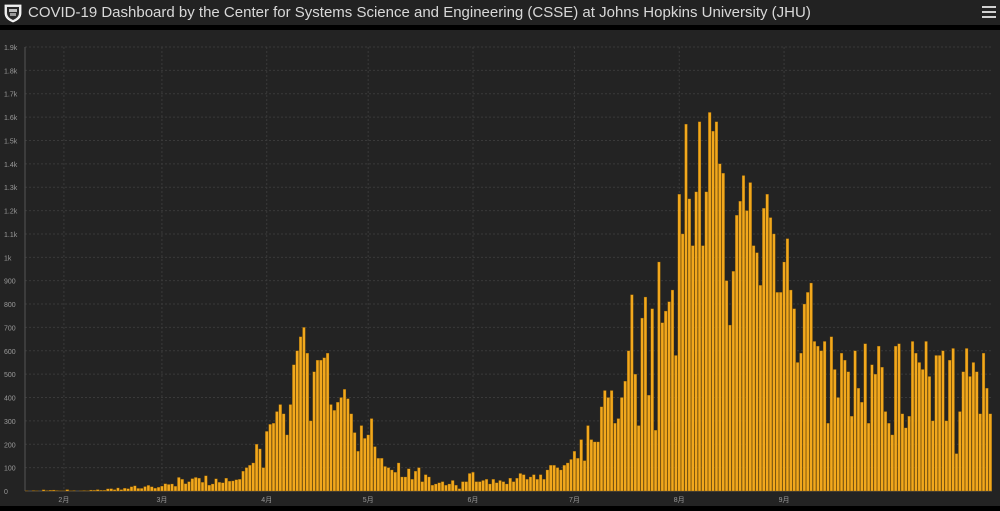  What do you see at coordinates (11, 141) in the screenshot?
I see `y-tick-label: 1.5k` at bounding box center [11, 141].